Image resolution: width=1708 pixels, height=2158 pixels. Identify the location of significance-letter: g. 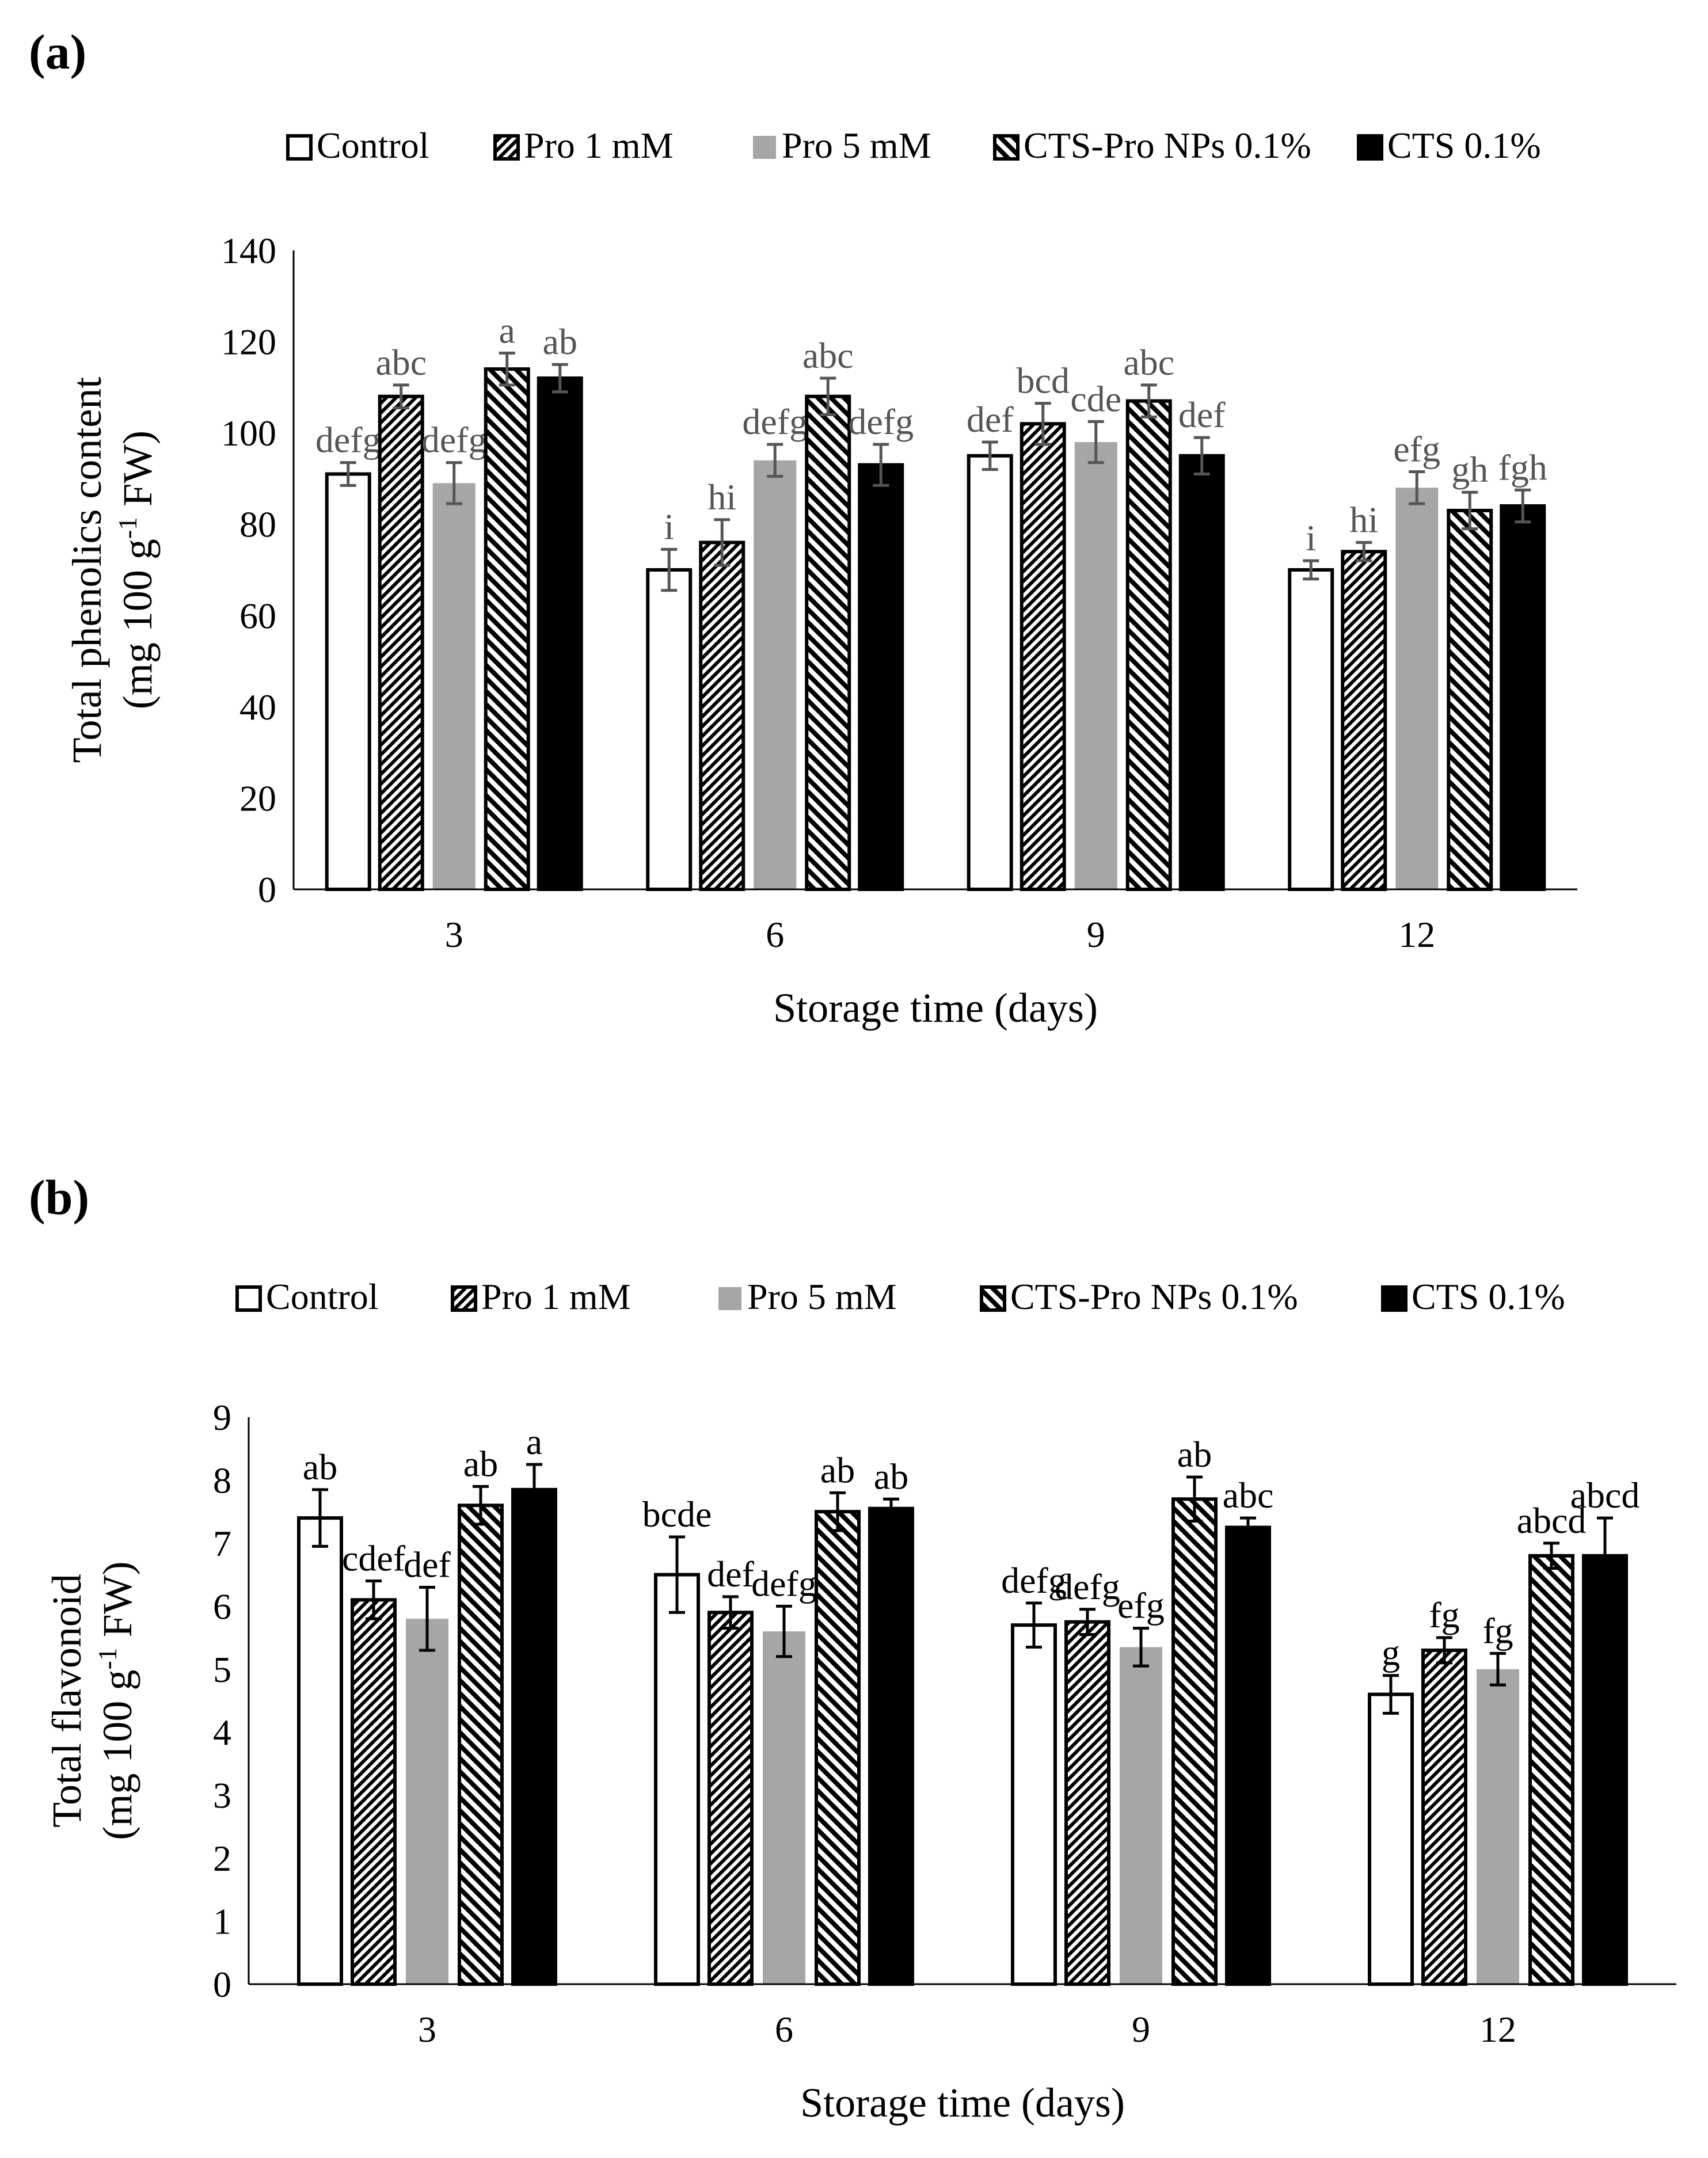
(1391, 1652).